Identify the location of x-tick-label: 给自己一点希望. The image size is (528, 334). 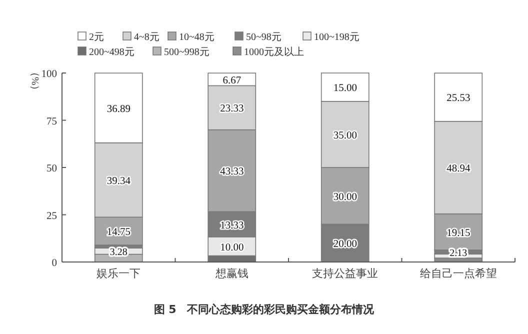
(458, 273).